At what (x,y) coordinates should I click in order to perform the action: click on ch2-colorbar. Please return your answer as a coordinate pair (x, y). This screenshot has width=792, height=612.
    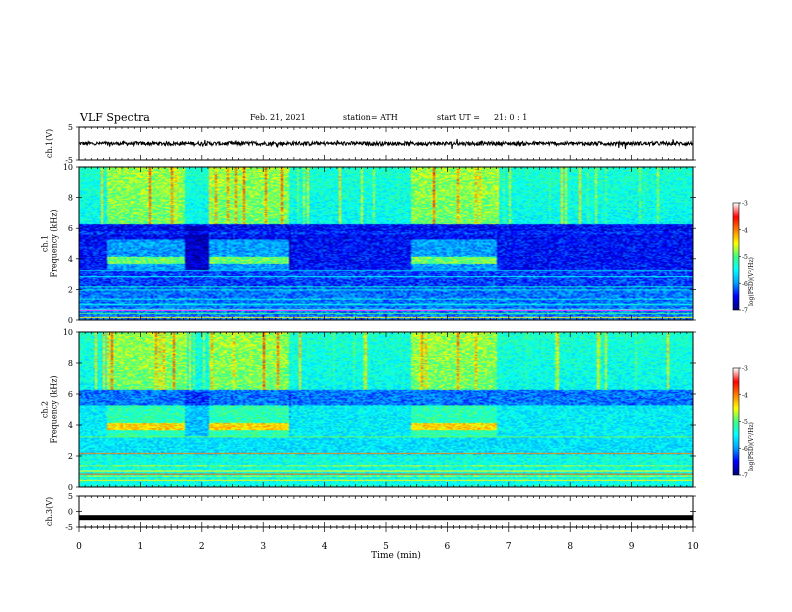
    Looking at the image, I should click on (736, 421).